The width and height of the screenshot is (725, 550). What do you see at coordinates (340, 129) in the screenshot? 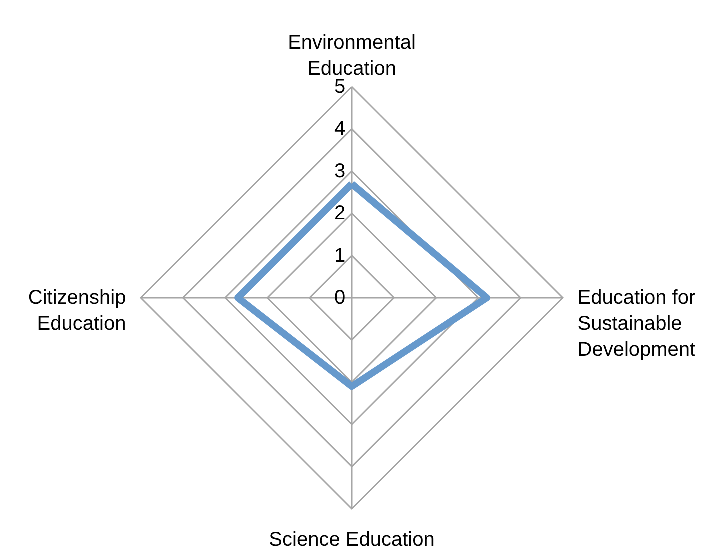
I see `y-tick-label: 4` at bounding box center [340, 129].